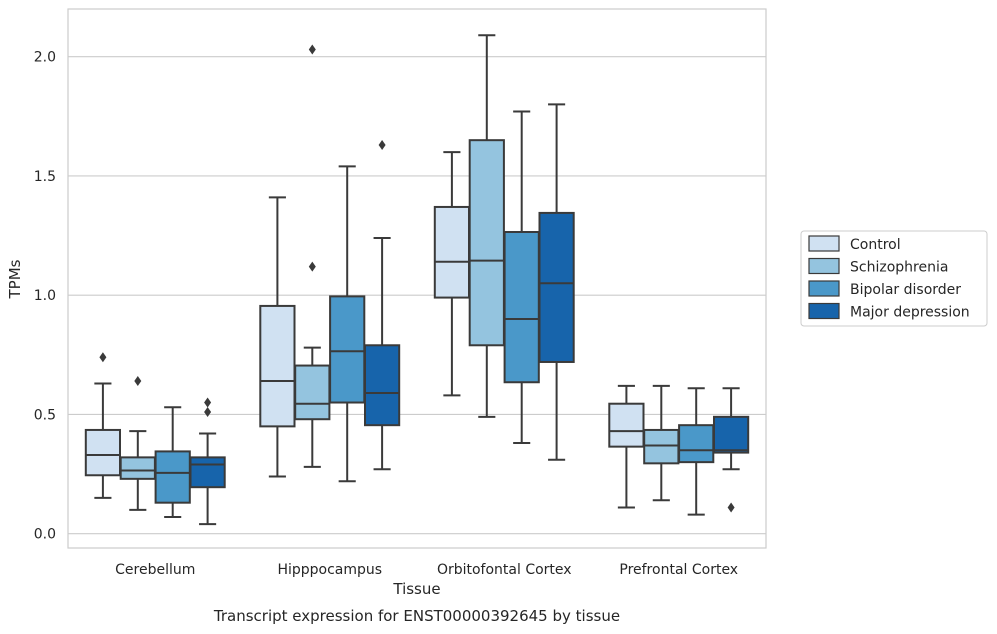  Describe the element at coordinates (15, 279) in the screenshot. I see `y-axis-label: TPMs` at that location.